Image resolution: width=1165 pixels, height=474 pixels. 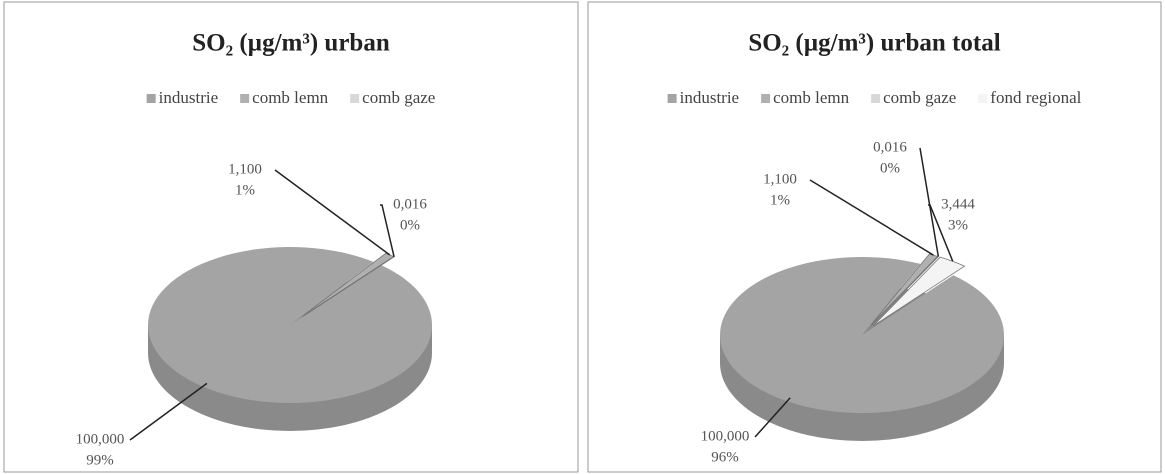 What do you see at coordinates (100, 460) in the screenshot?
I see `data-label: 99%` at bounding box center [100, 460].